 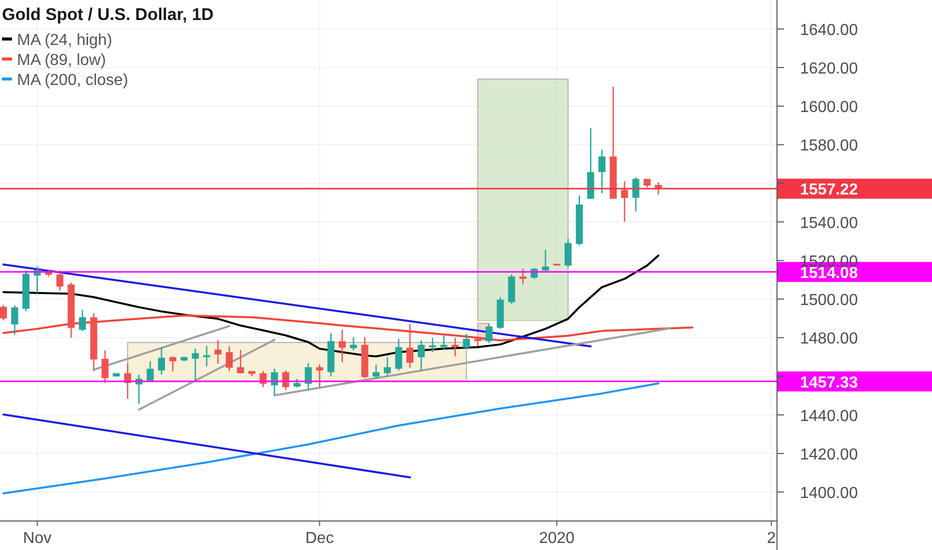 What do you see at coordinates (829, 455) in the screenshot?
I see `y-tick-label: 1420.00` at bounding box center [829, 455].